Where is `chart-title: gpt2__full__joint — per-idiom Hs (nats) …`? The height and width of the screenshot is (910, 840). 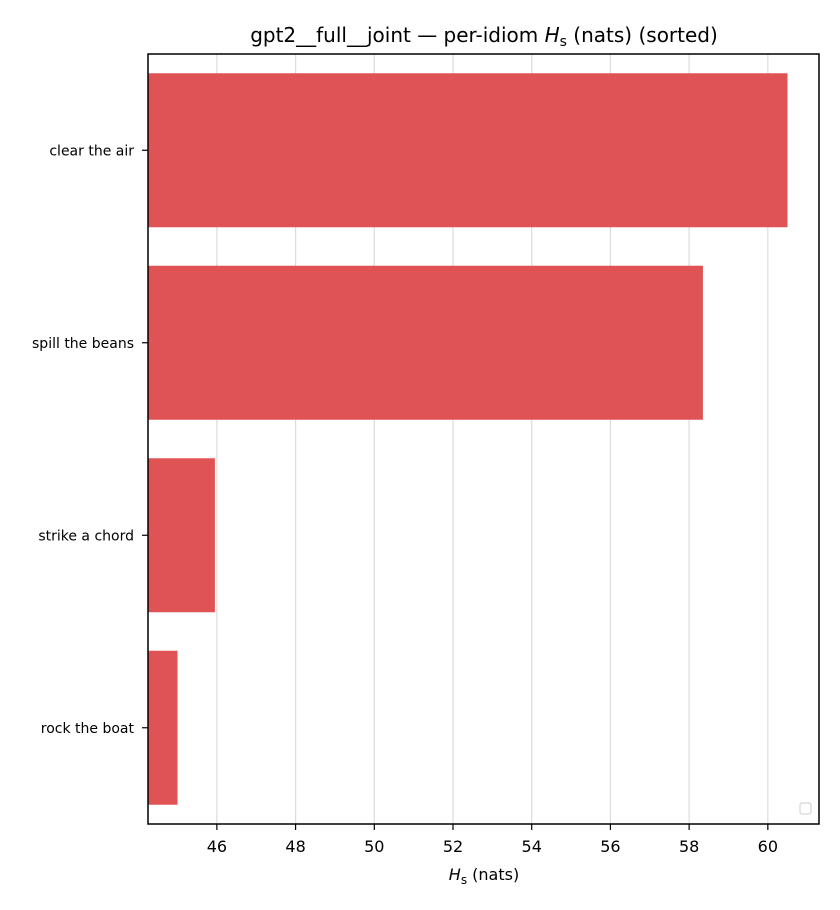 chart-title: gpt2__full__joint — per-idiom Hs (nats) … is located at coordinates (484, 36).